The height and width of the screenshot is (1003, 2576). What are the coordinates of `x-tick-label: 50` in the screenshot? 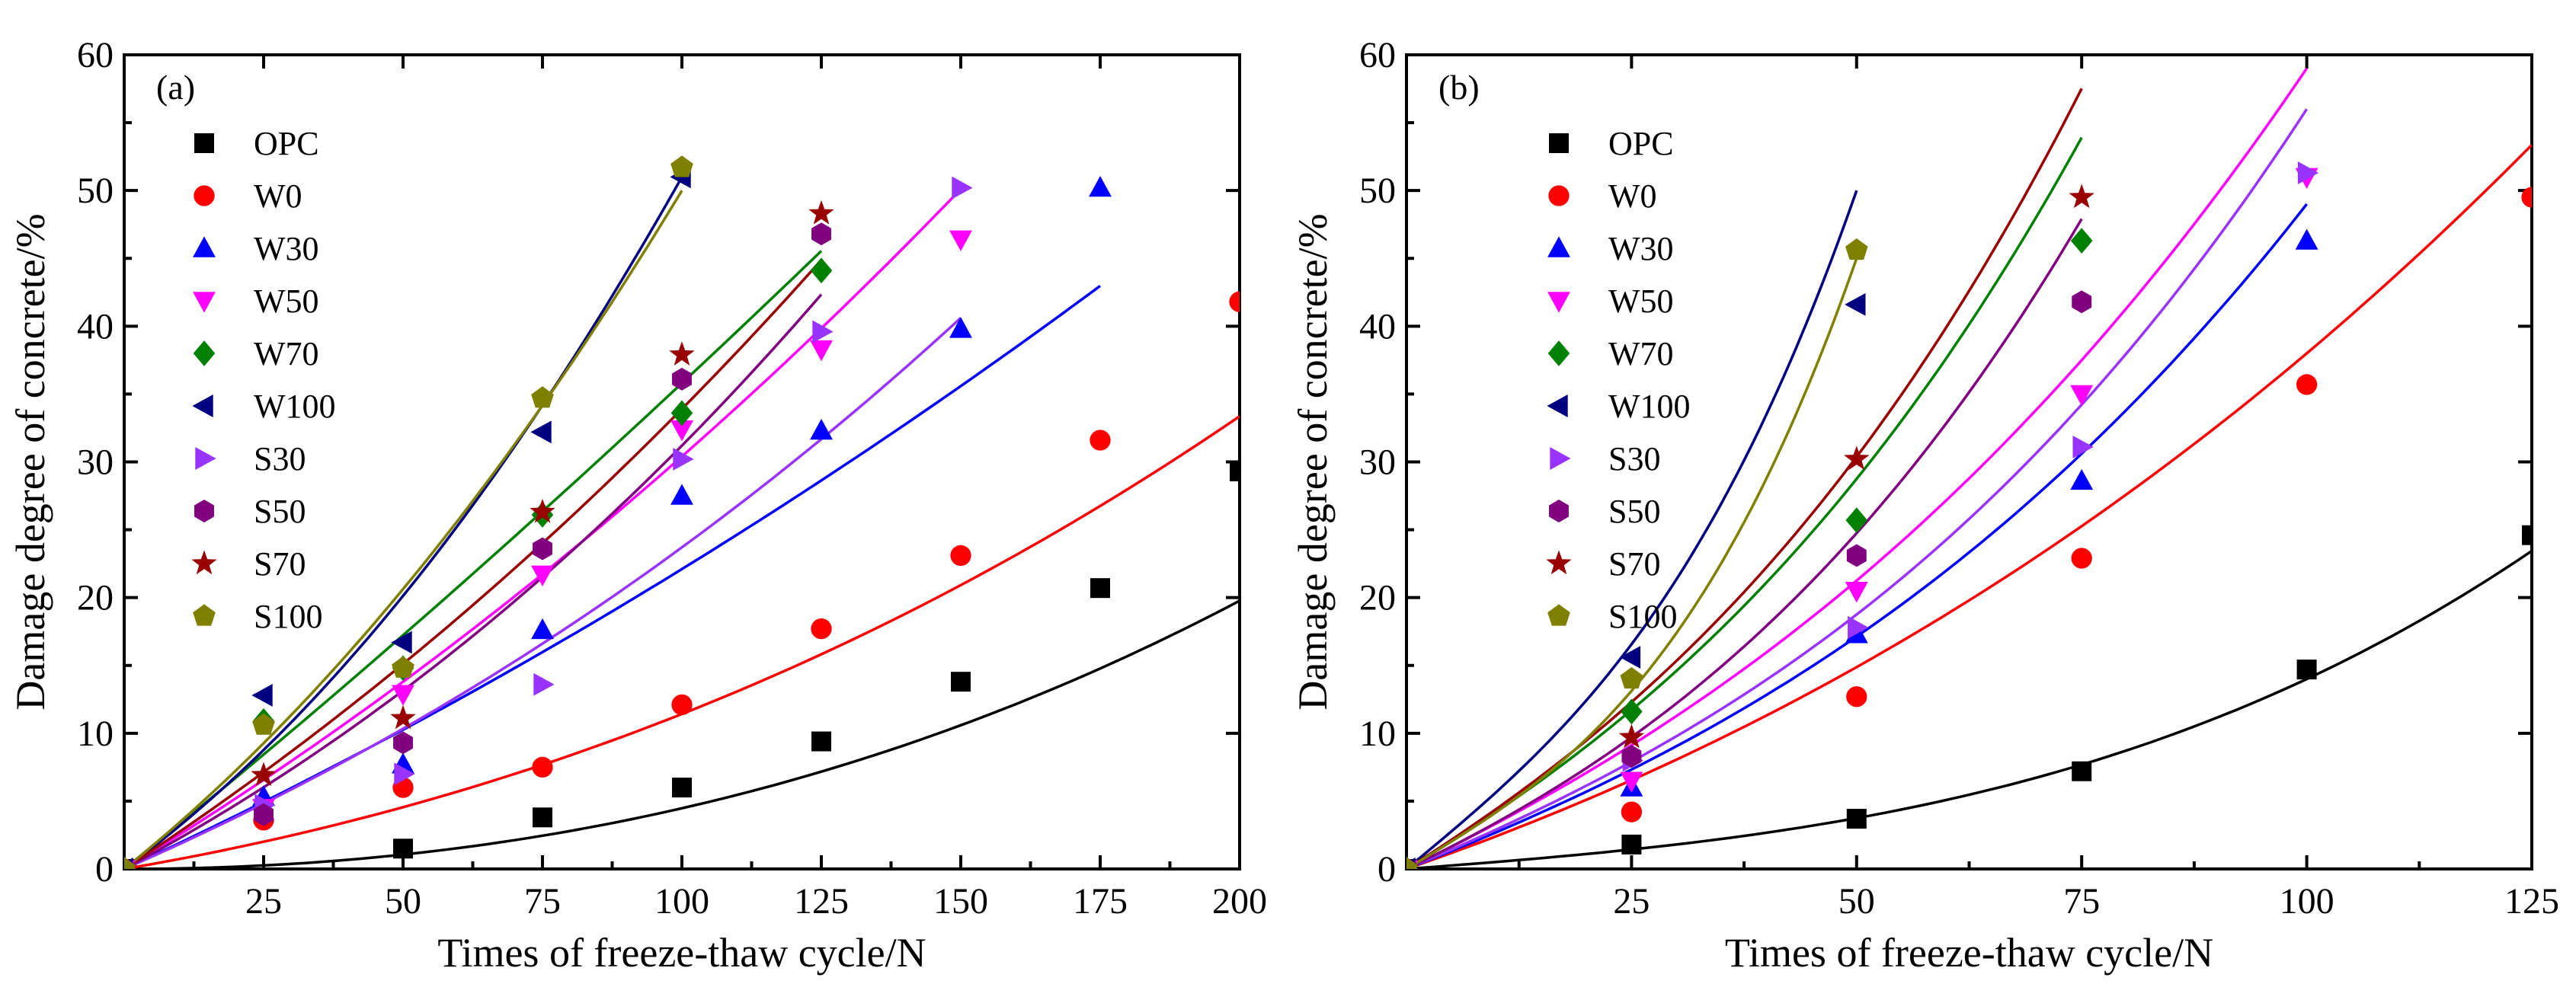 It's located at (403, 901).